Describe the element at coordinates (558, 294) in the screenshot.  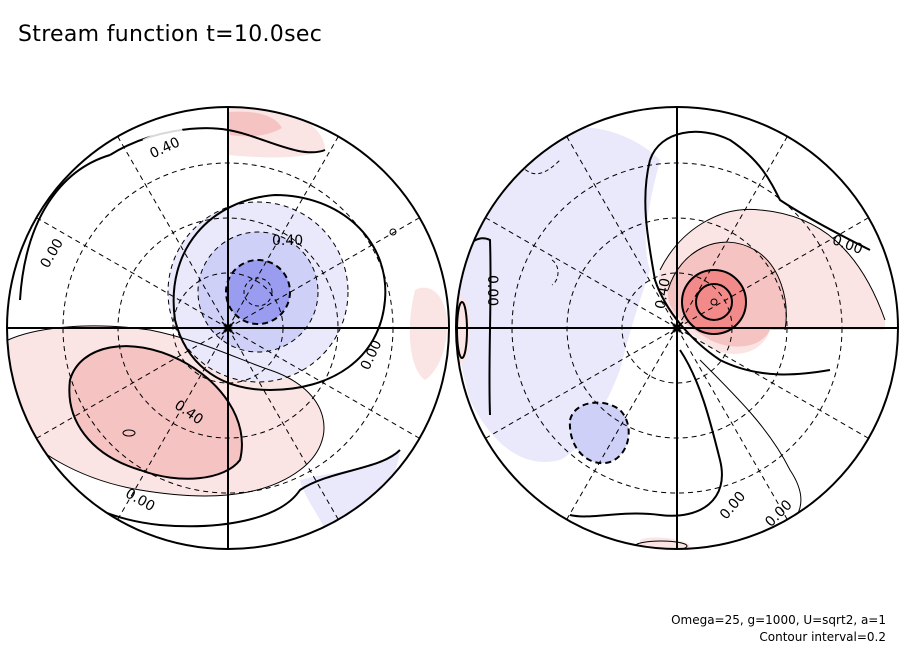
I see `right-negative-region-left` at that location.